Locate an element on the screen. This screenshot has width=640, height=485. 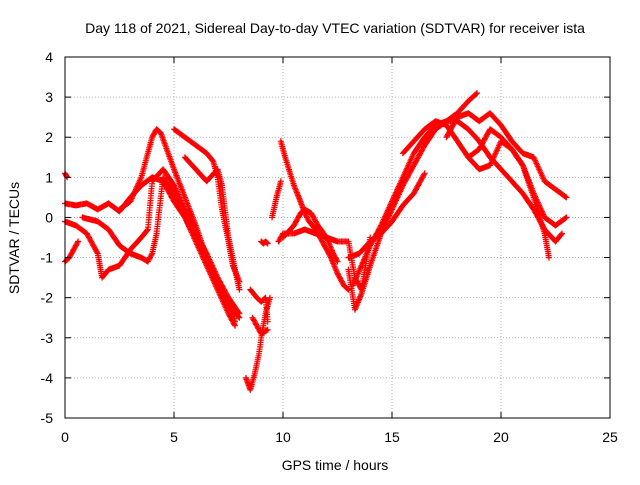
x-axis-label: GPS time / hours is located at coordinates (335, 465).